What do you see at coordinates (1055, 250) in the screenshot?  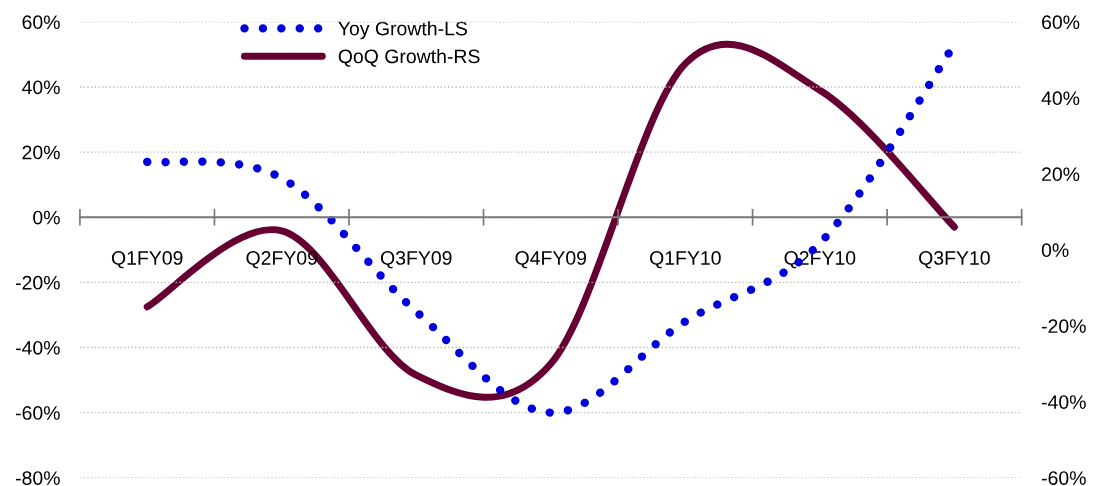 I see `y2-tick-label: 0%` at bounding box center [1055, 250].